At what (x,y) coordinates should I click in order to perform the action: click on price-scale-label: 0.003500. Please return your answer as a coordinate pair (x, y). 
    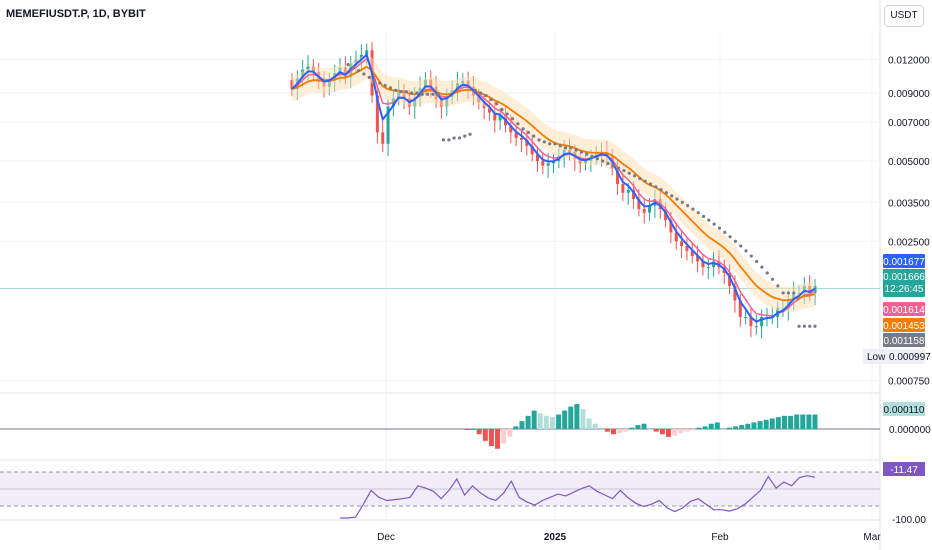
    Looking at the image, I should click on (909, 203).